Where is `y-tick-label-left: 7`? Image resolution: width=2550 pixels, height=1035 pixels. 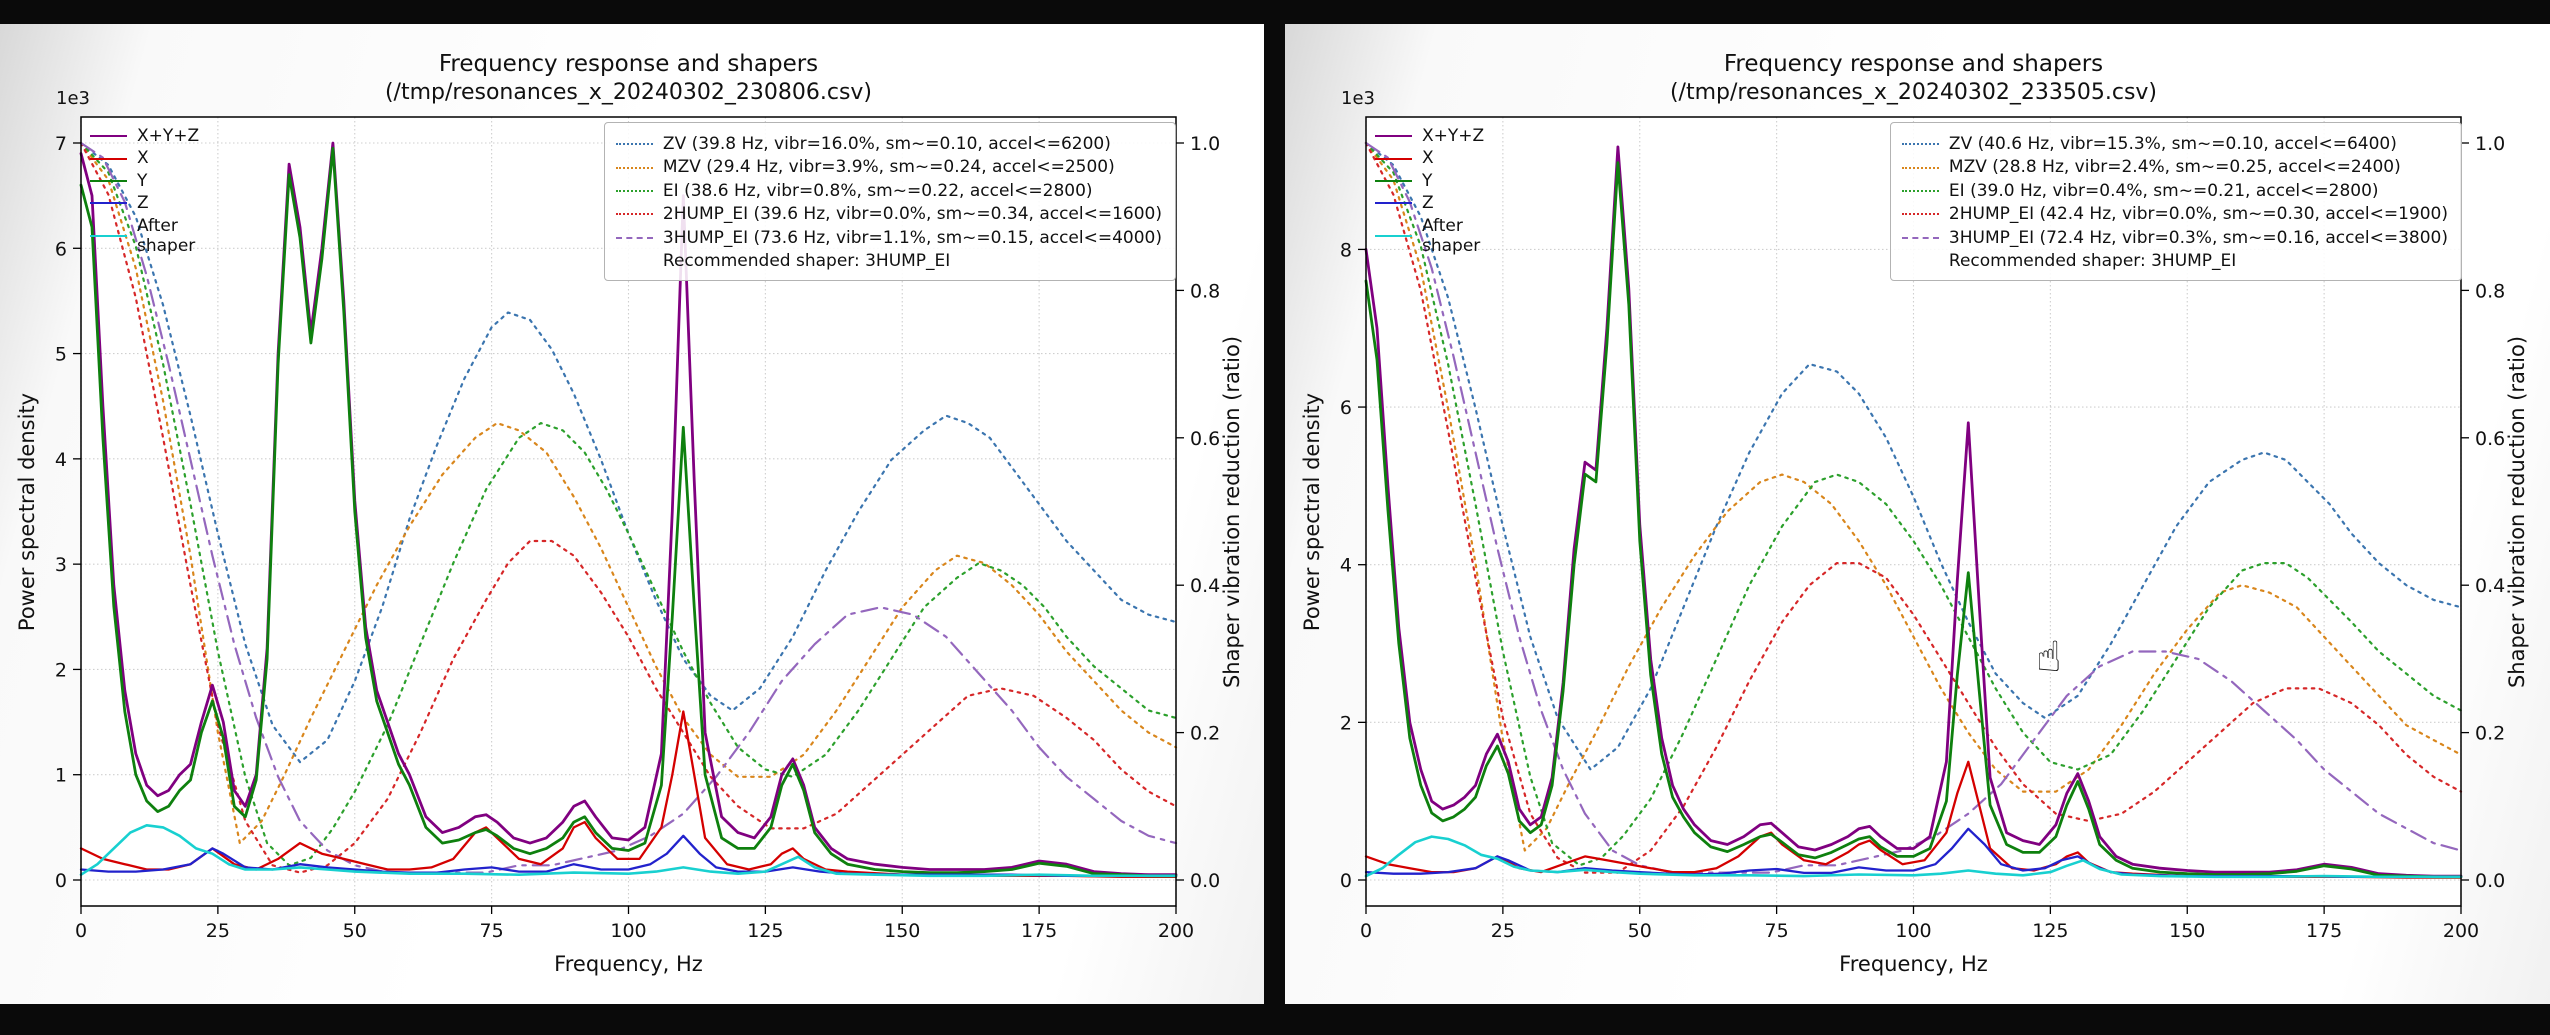 y-tick-label-left: 7 is located at coordinates (61, 144).